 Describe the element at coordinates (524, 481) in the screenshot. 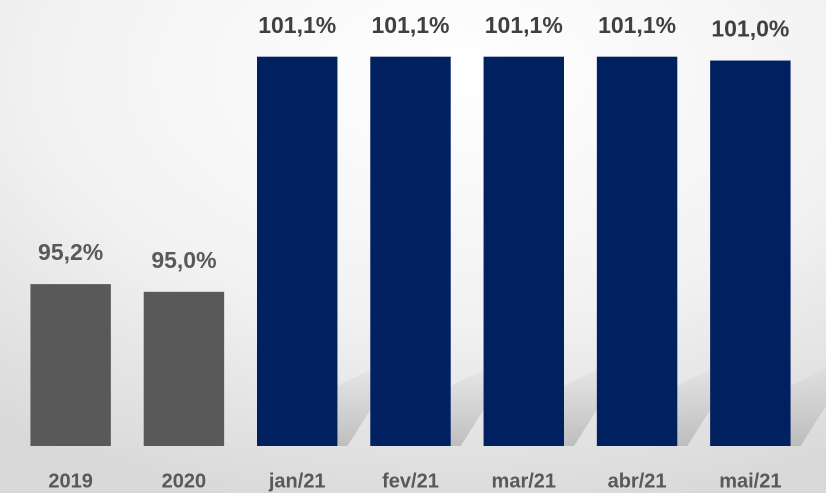

I see `x-tick-label: mar/21` at that location.